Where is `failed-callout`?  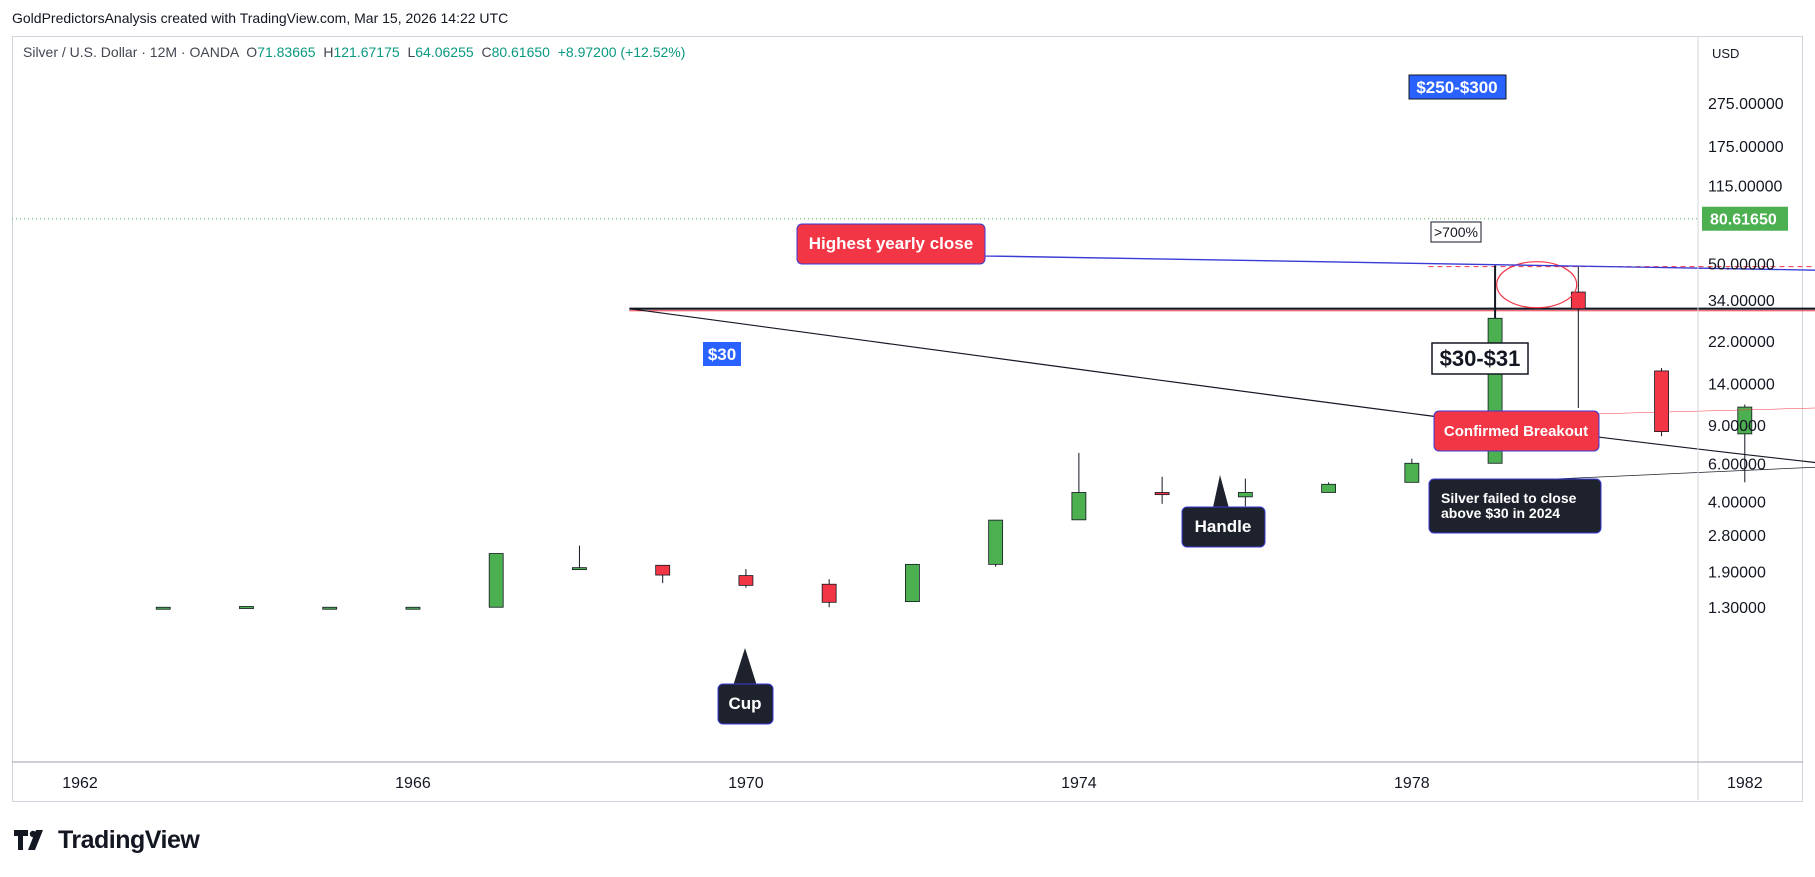 failed-callout is located at coordinates (1515, 506).